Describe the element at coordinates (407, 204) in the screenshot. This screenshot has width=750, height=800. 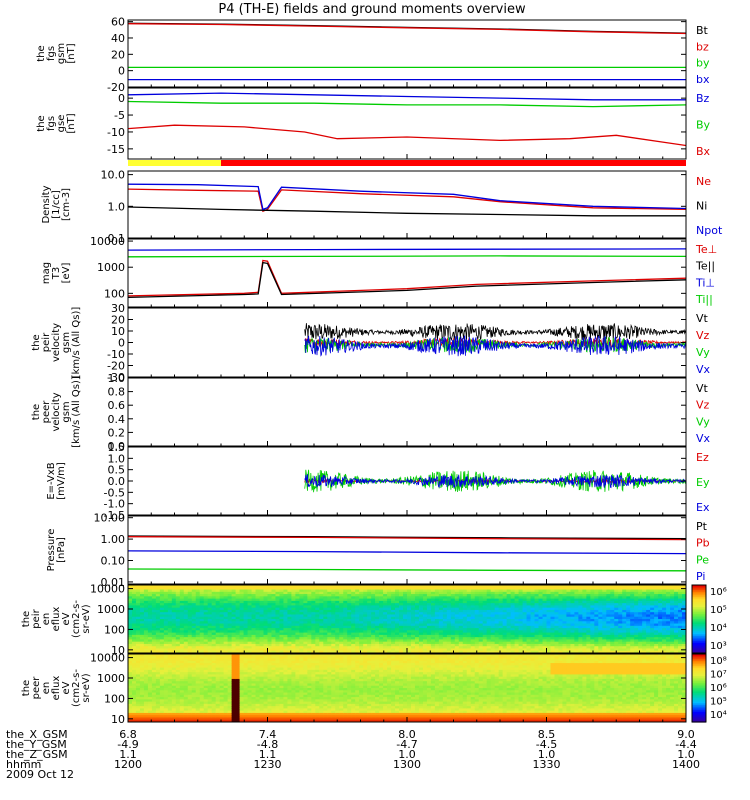
I see `panel-frame` at that location.